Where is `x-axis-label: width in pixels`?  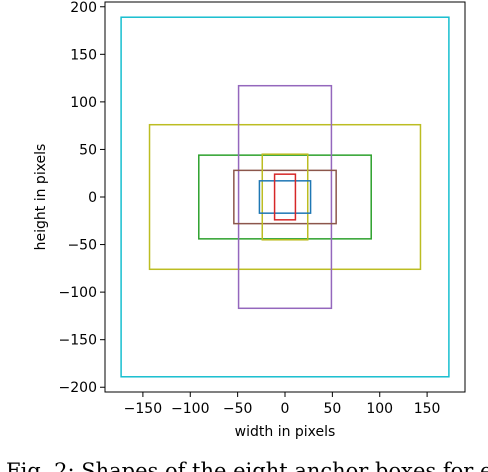 x-axis-label: width in pixels is located at coordinates (285, 432).